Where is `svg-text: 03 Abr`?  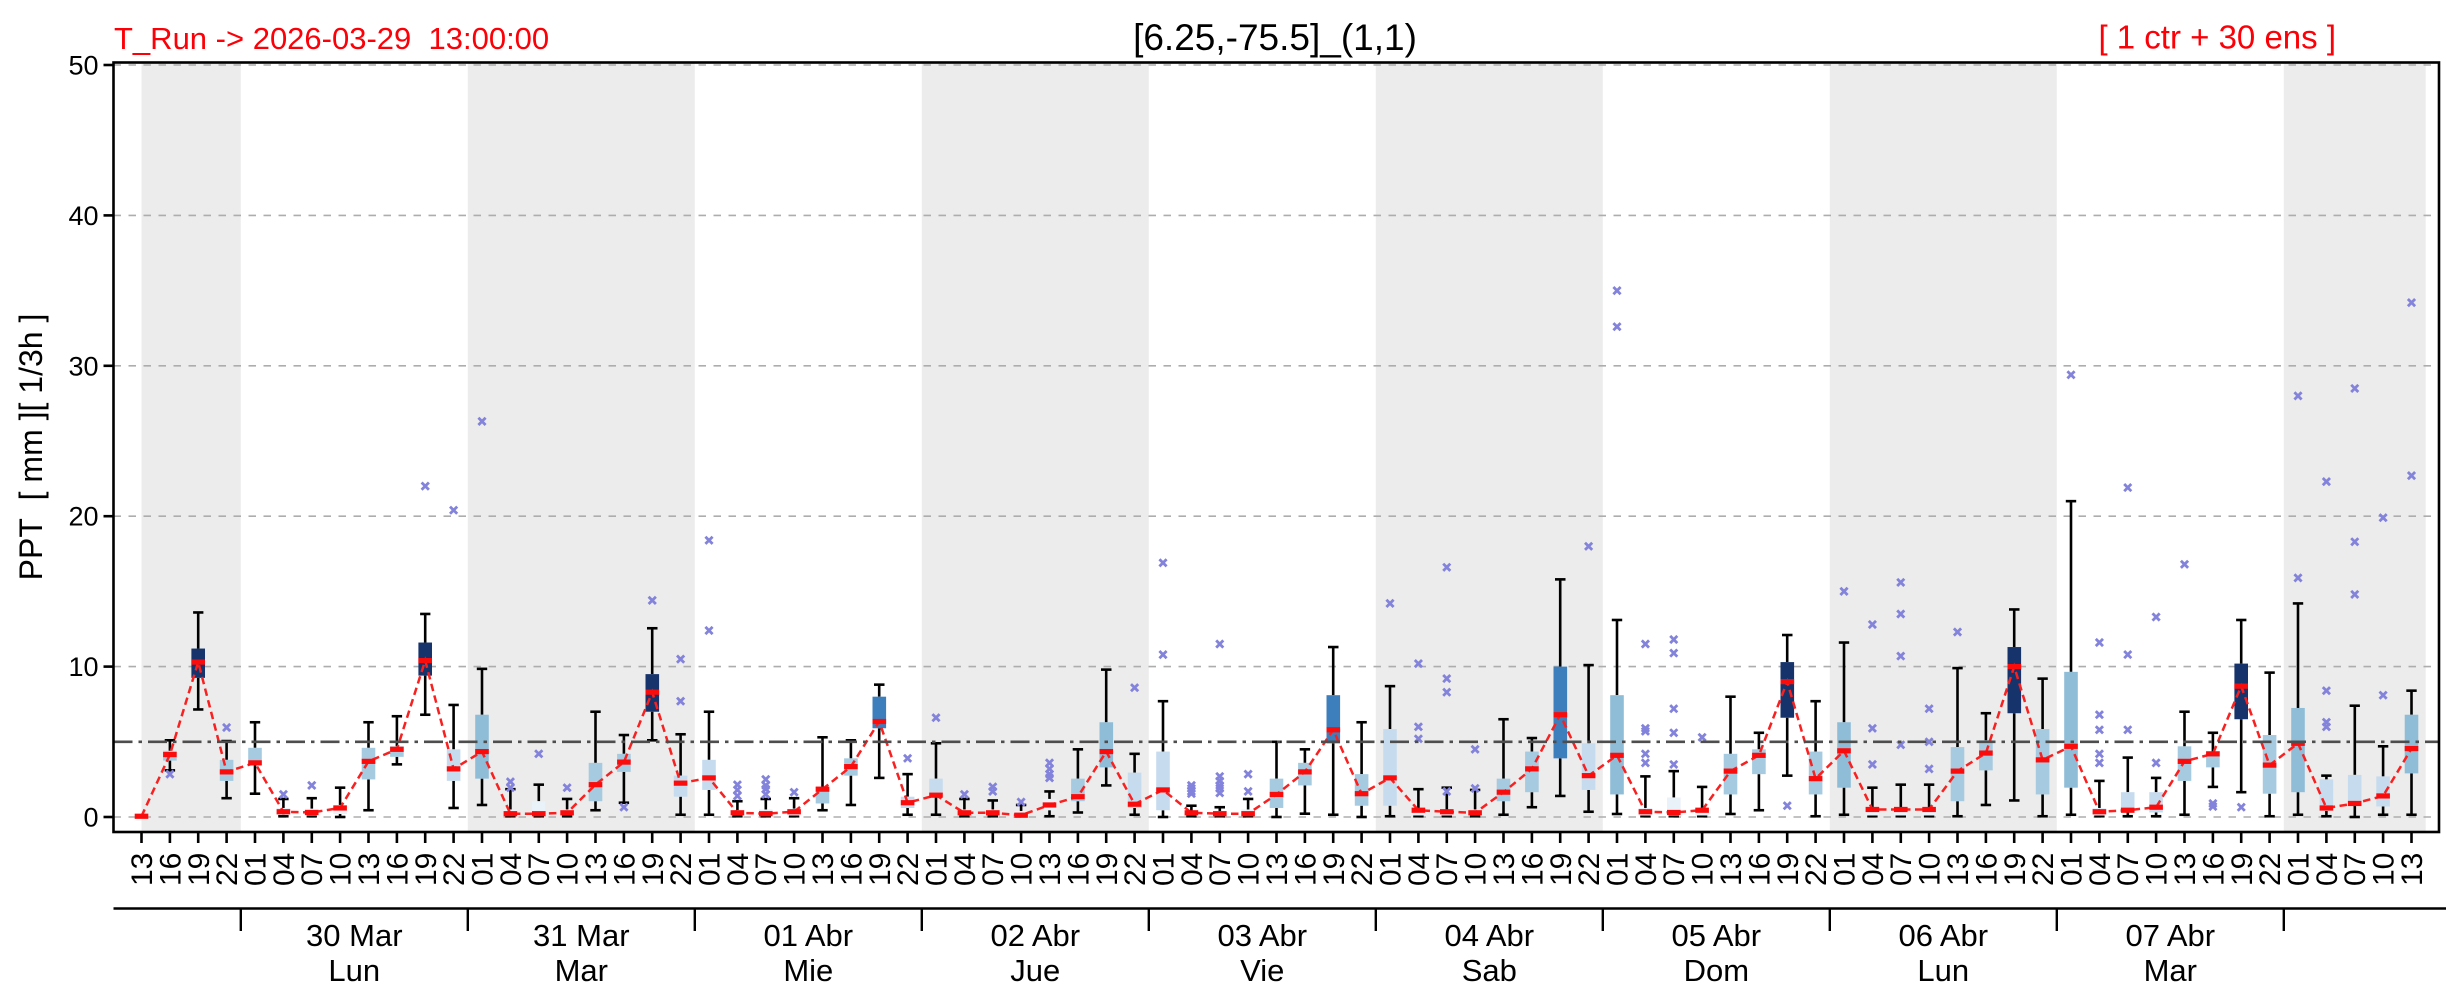
svg-text: 03 Abr is located at coordinates (1262, 935).